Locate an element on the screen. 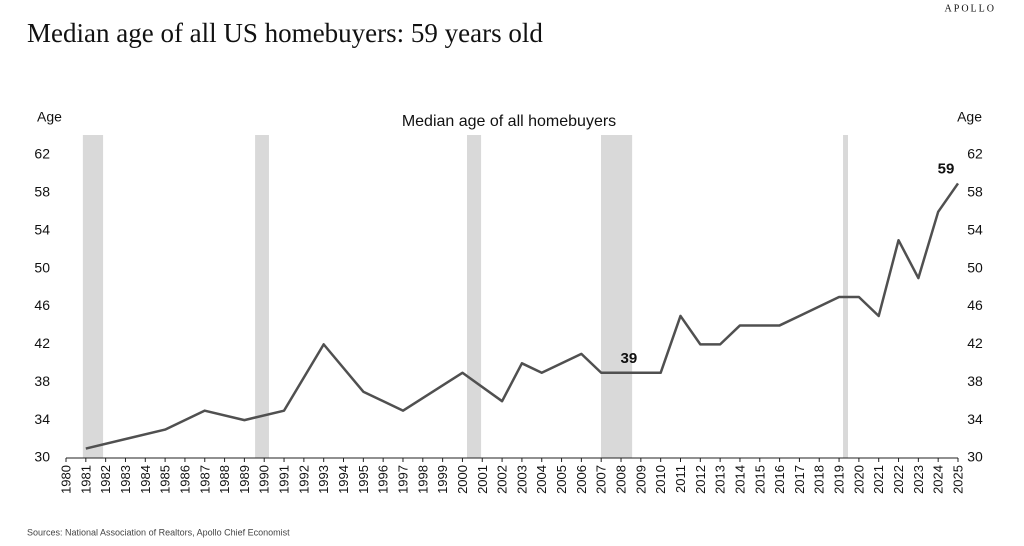 This screenshot has width=1024, height=546. x-tick-label: 1990 is located at coordinates (264, 479).